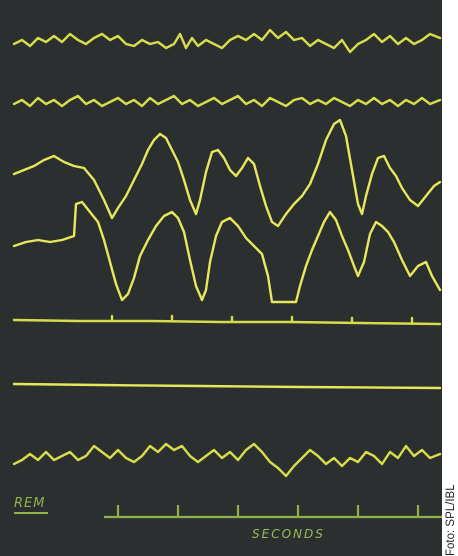  I want to click on photo-credit: Foto: SPL/IBL, so click(451, 520).